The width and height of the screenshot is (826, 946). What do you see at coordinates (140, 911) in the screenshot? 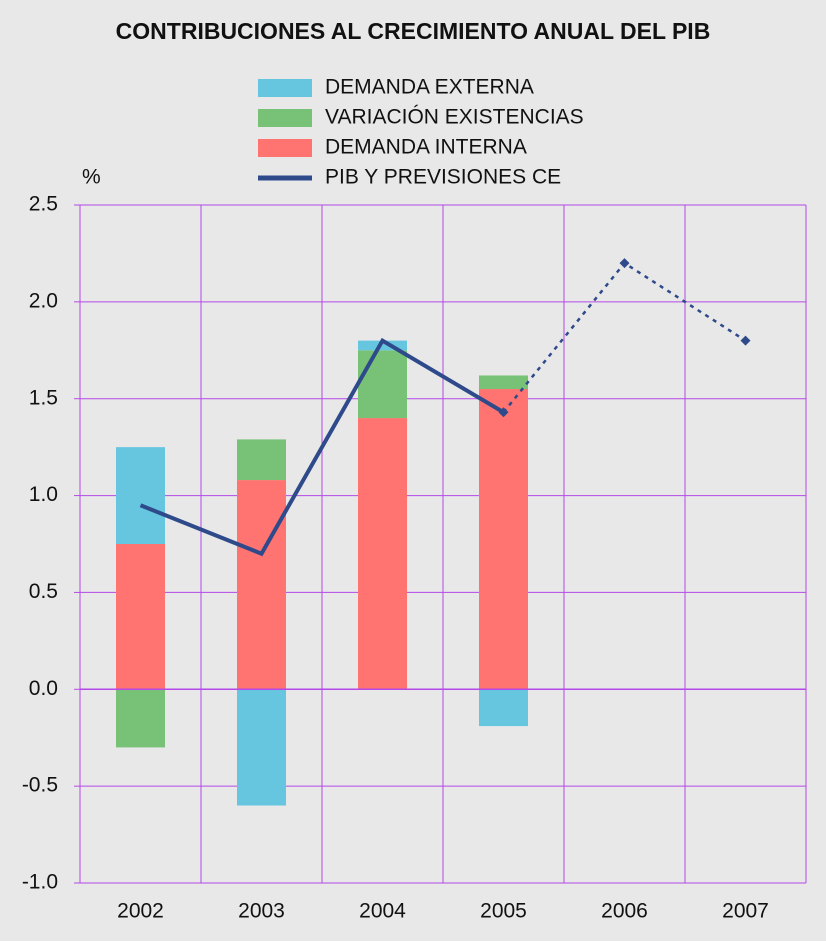
I see `x-tick-label: 2002` at bounding box center [140, 911].